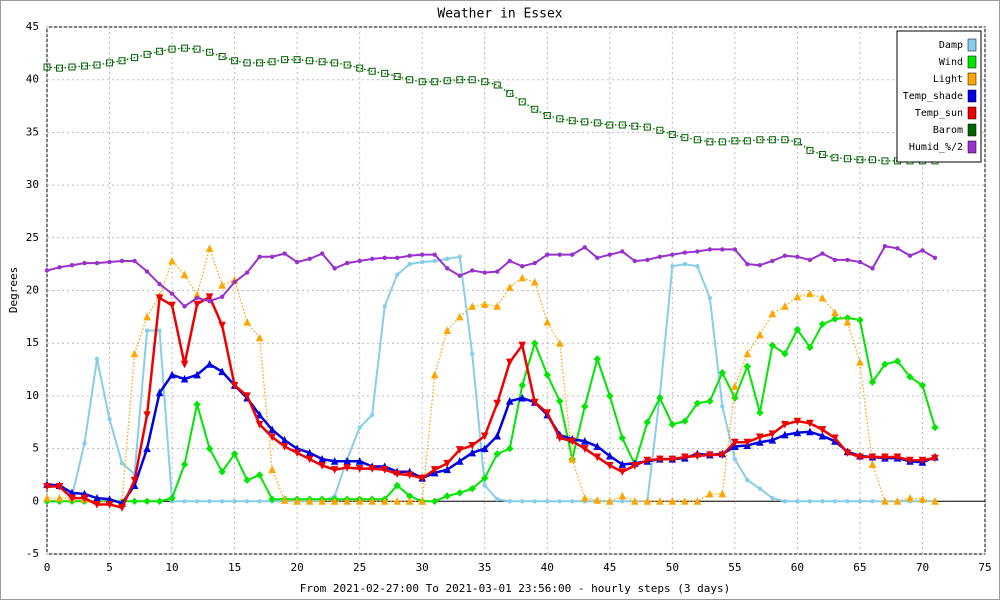  I want to click on x-tick-label: 10, so click(171, 567).